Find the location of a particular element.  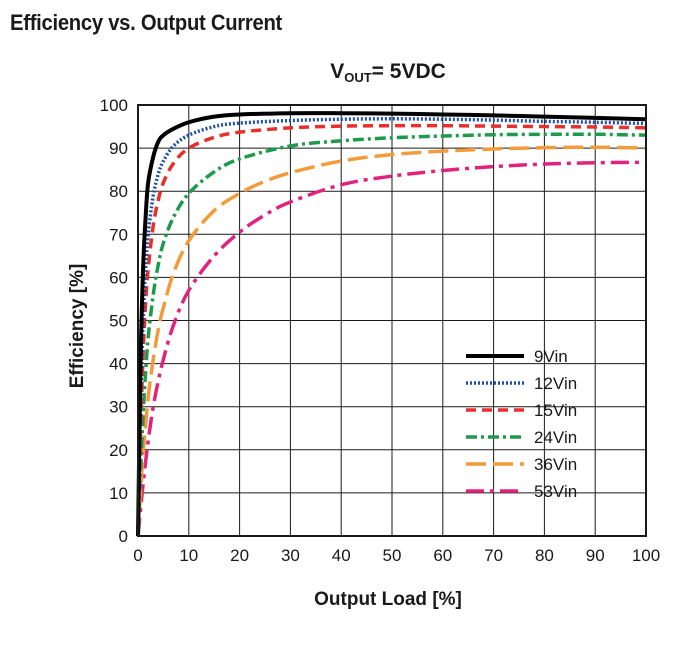

x-tick-label: 60 is located at coordinates (442, 555).